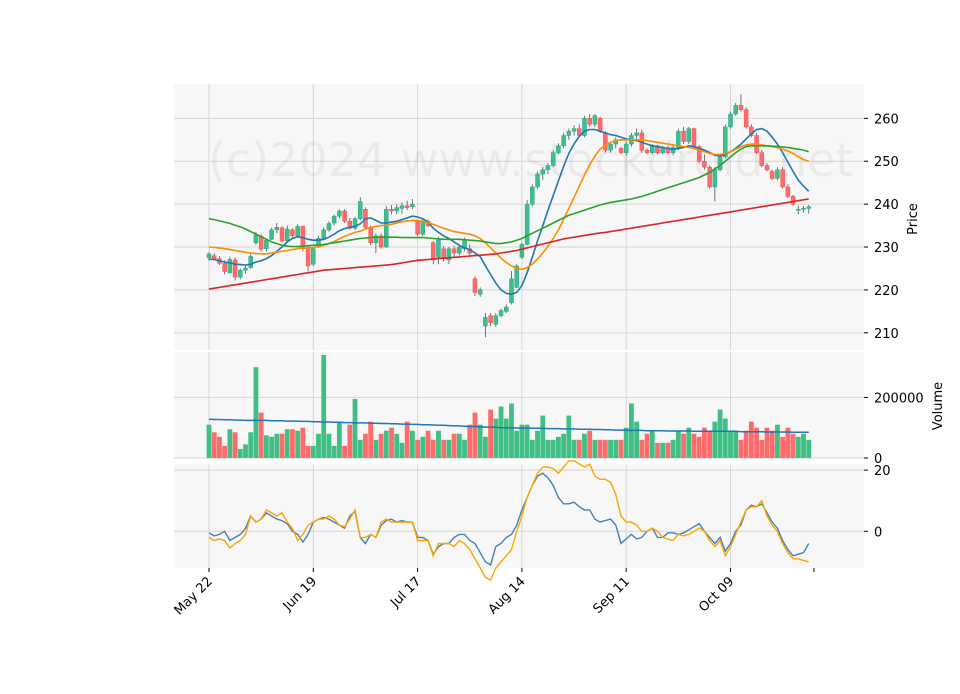  I want to click on x-tick-label: Jul 17, so click(405, 592).